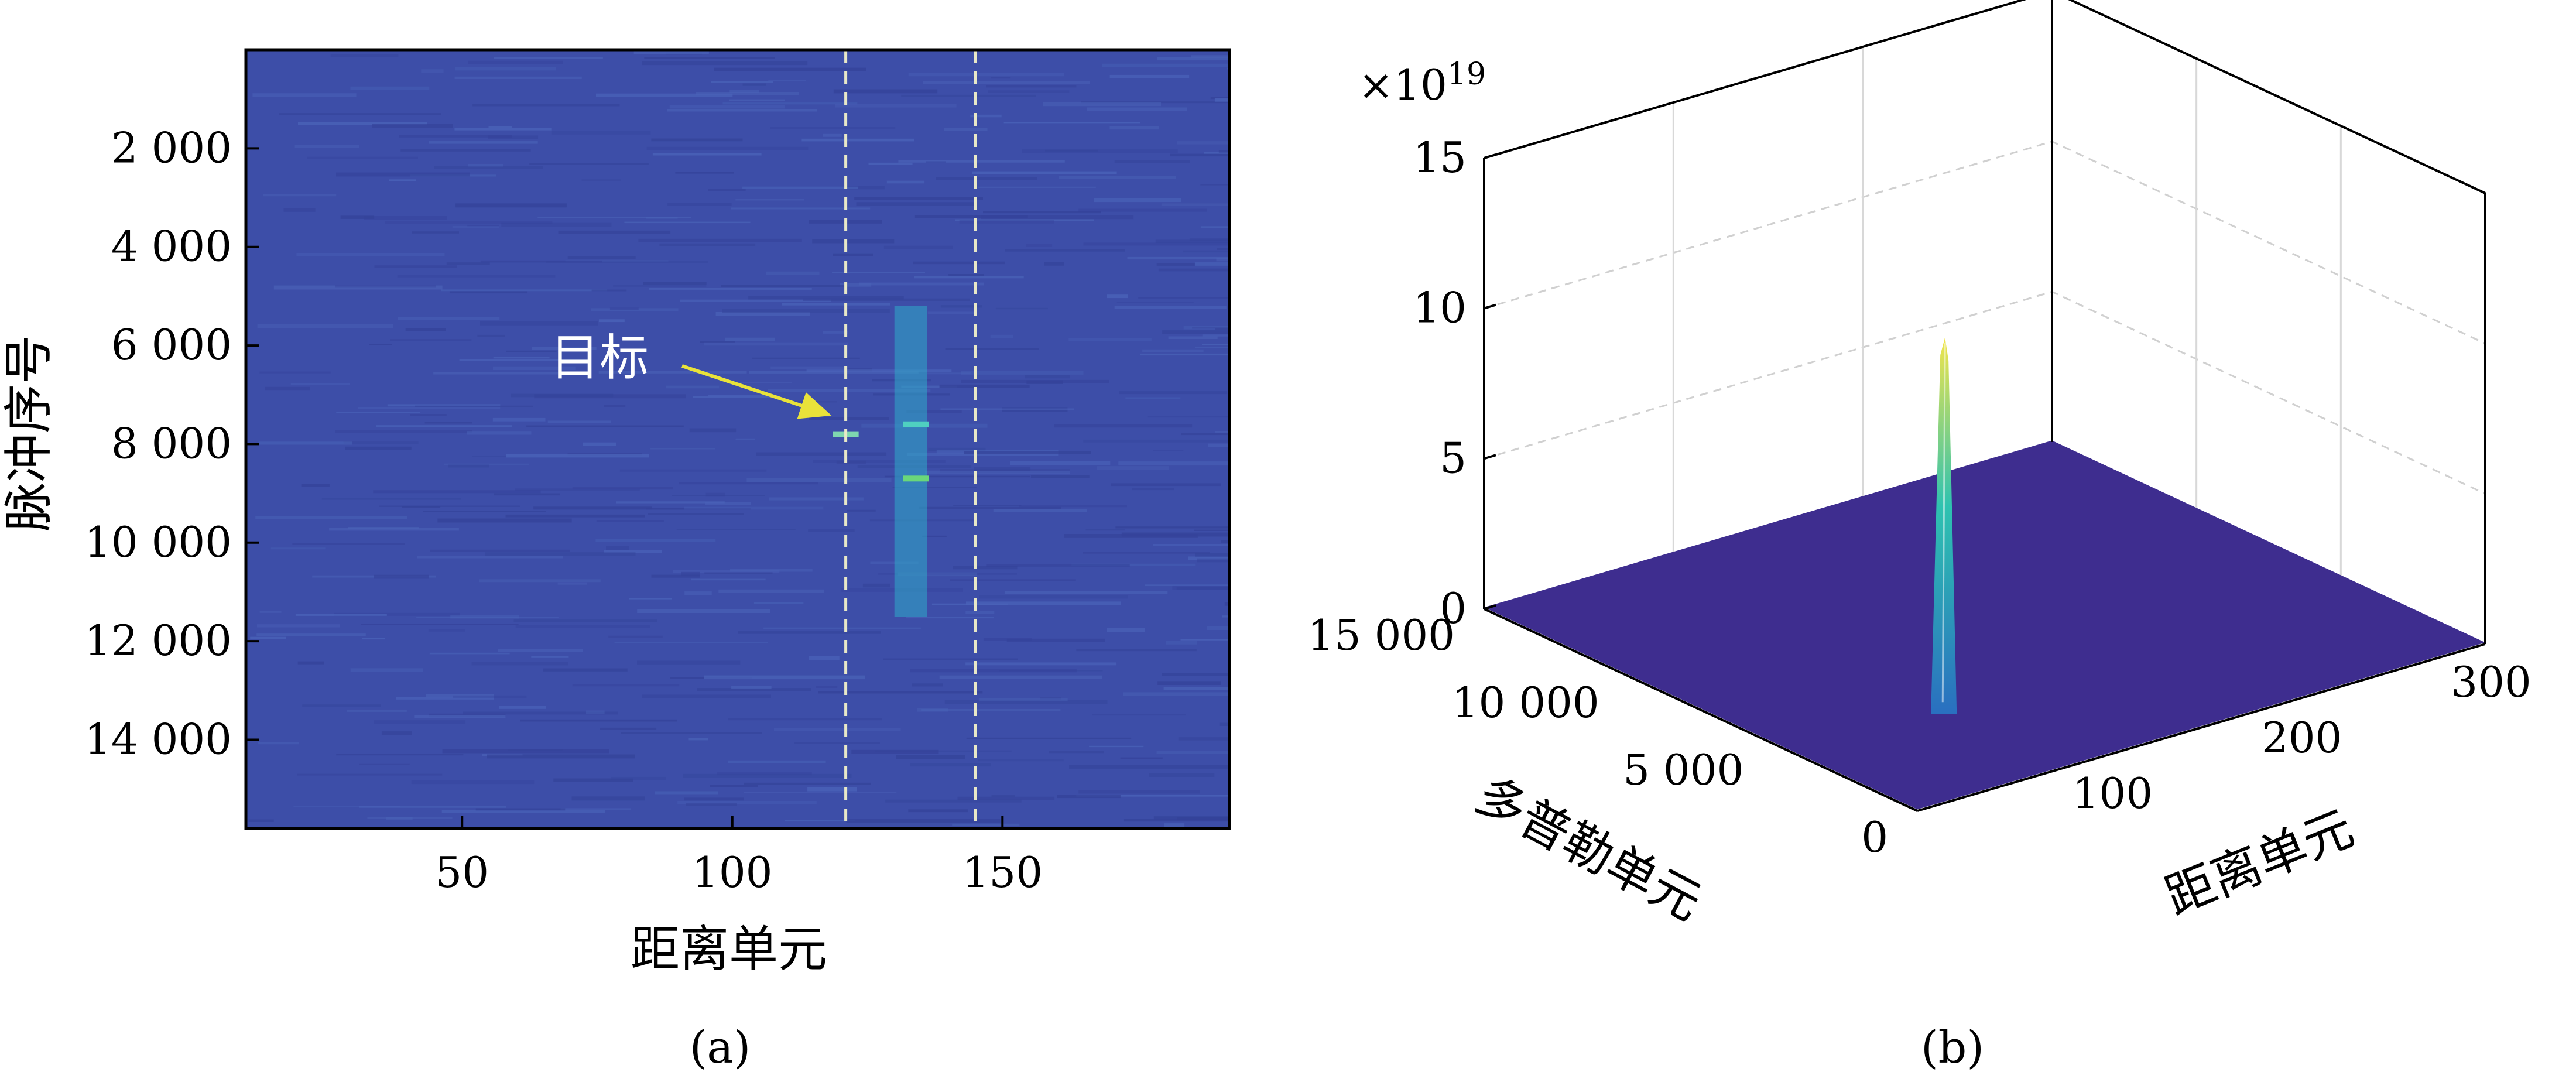  What do you see at coordinates (2268, 322) in the screenshot?
I see `side-wall` at bounding box center [2268, 322].